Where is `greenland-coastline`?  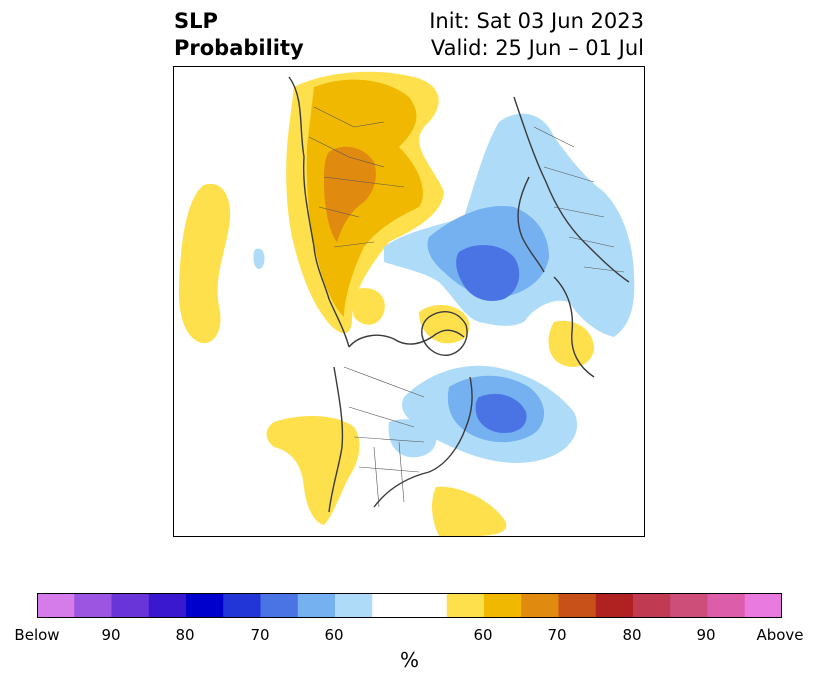 greenland-coastline is located at coordinates (444, 333).